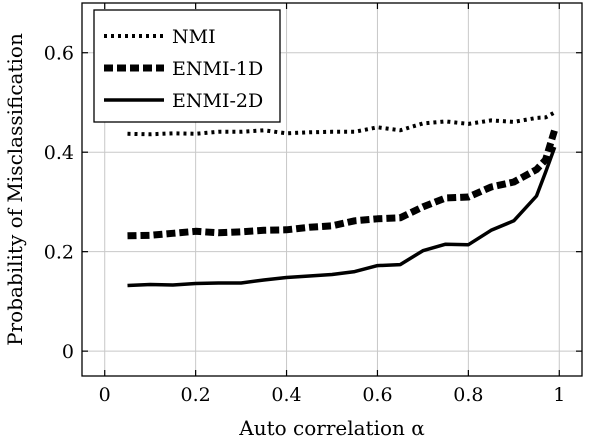 The image size is (598, 440). I want to click on y-tick-label: 0.4, so click(59, 153).